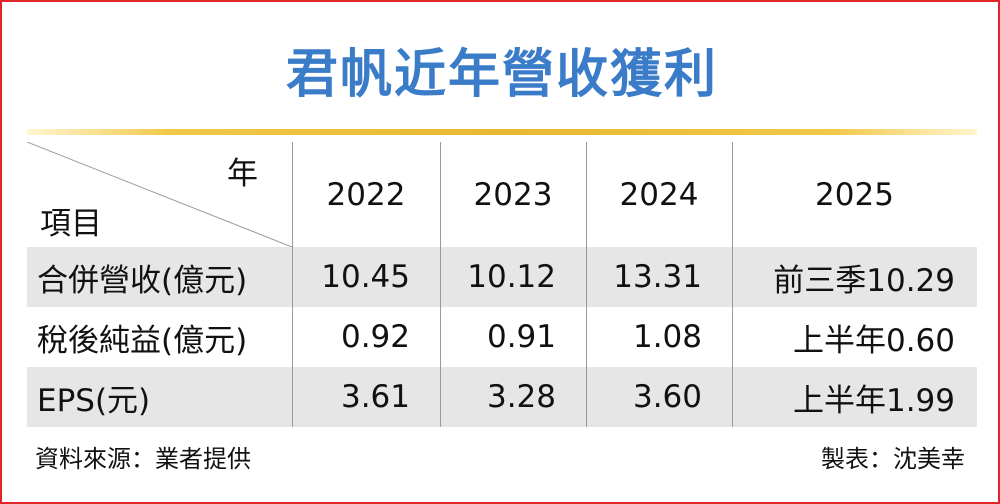  What do you see at coordinates (657, 277) in the screenshot?
I see `cell-value: 13.31` at bounding box center [657, 277].